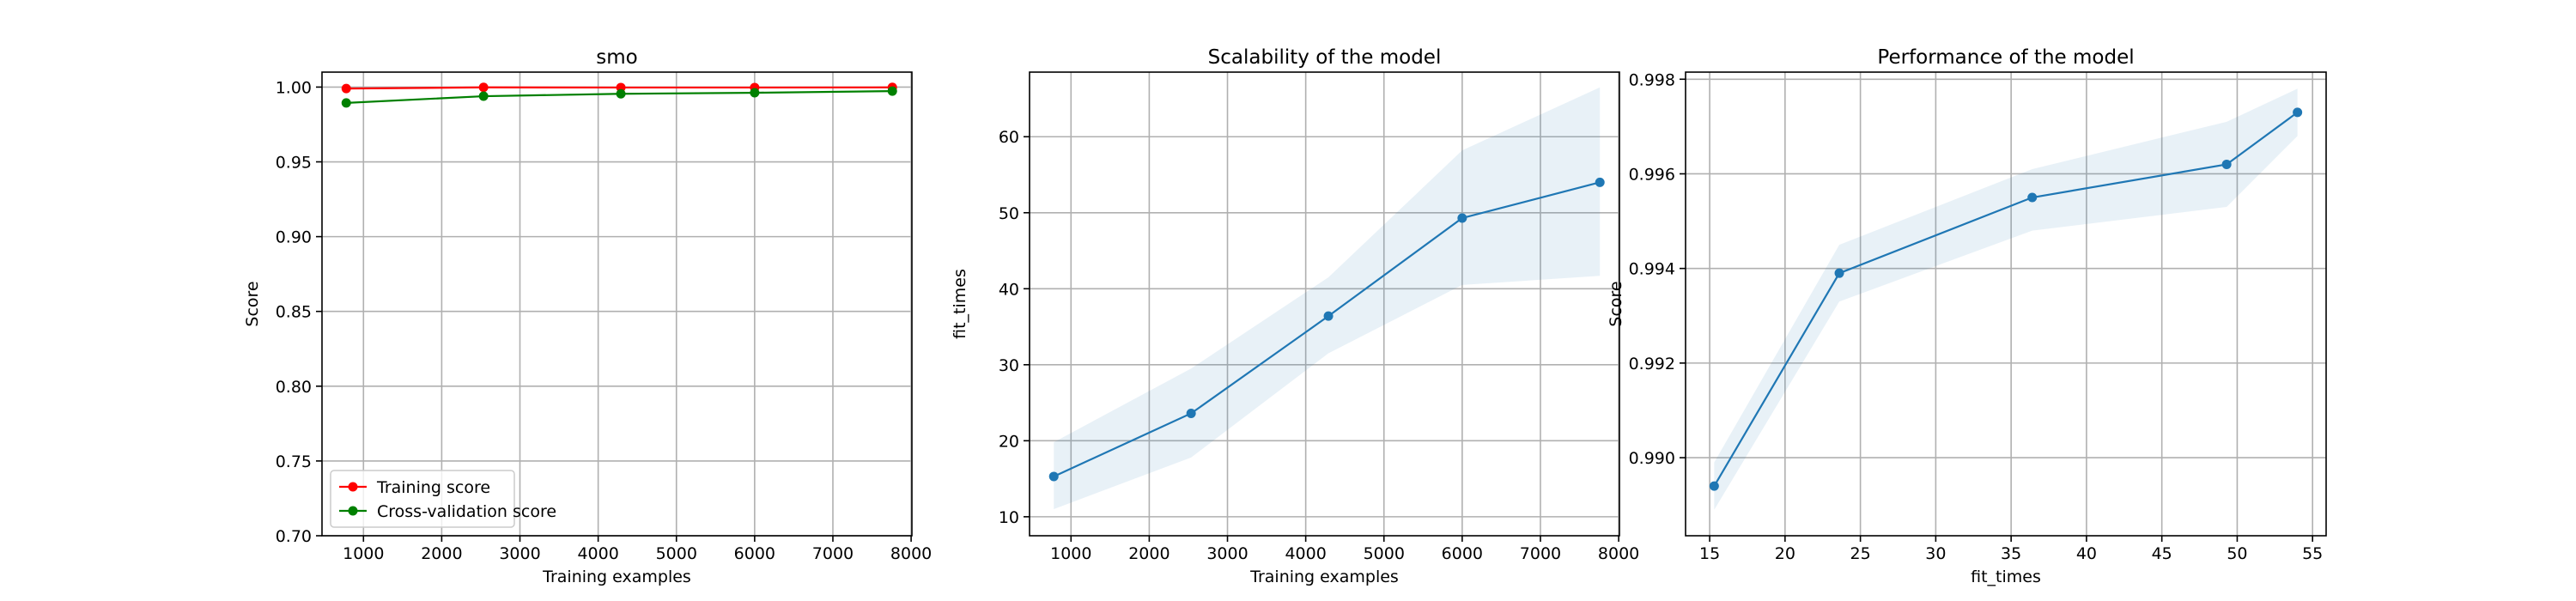  I want to click on chart-title: Performance of the model, so click(2005, 57).